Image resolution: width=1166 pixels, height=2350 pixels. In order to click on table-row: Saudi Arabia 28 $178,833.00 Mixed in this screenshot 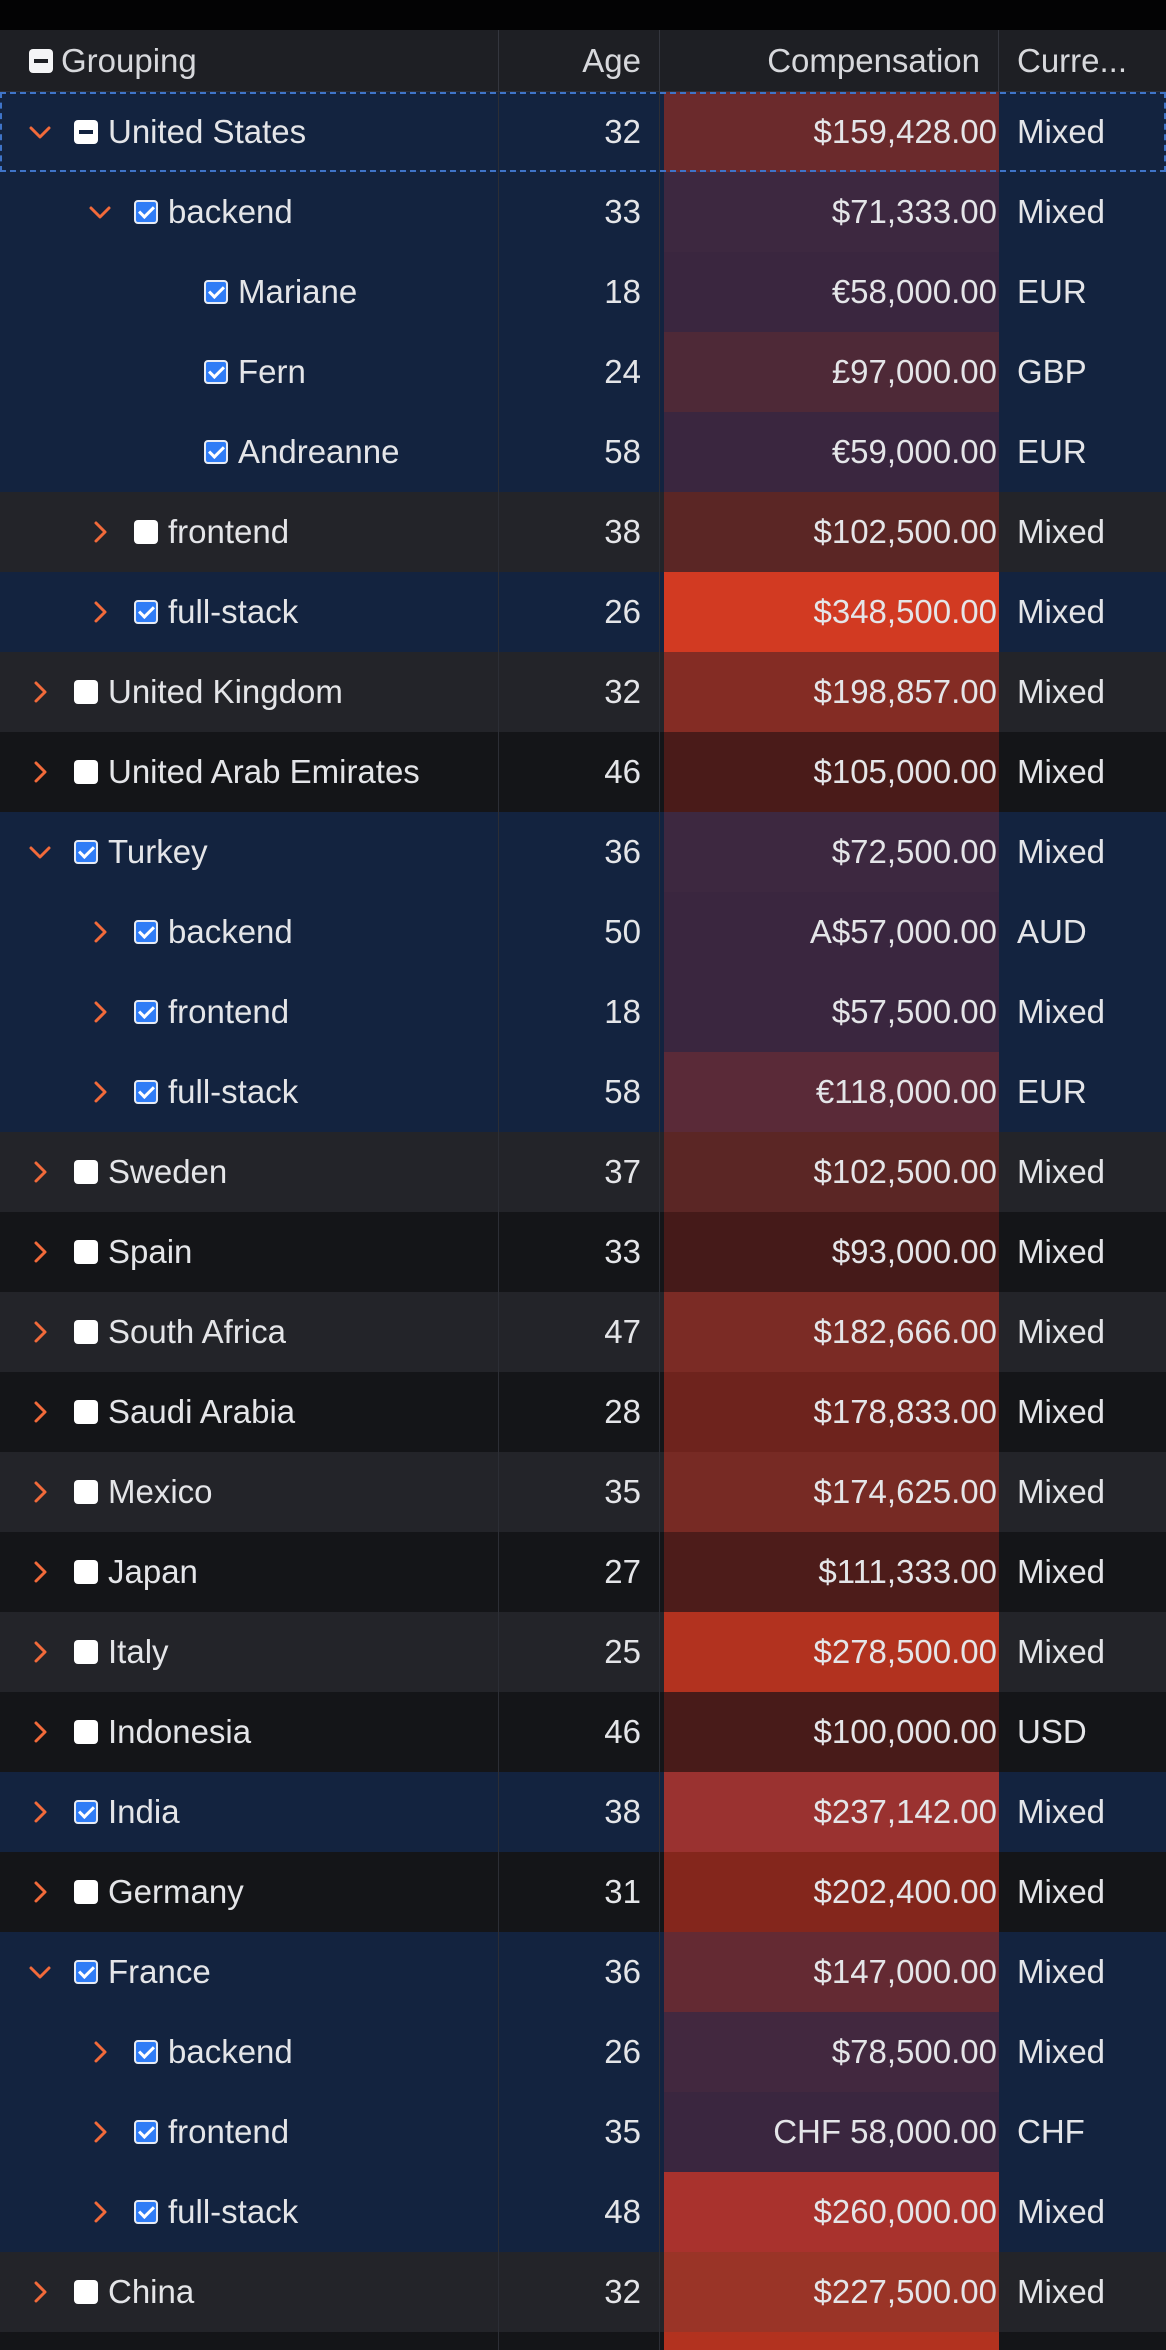, I will do `click(583, 1412)`.